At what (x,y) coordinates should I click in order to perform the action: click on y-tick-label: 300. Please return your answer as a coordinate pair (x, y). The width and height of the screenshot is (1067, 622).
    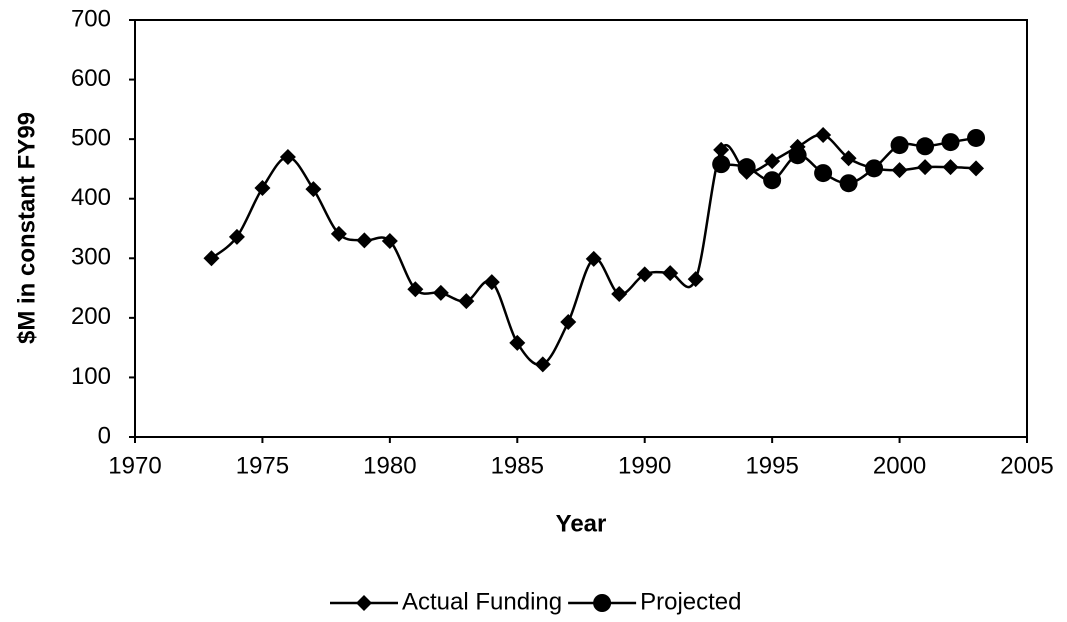
    Looking at the image, I should click on (91, 257).